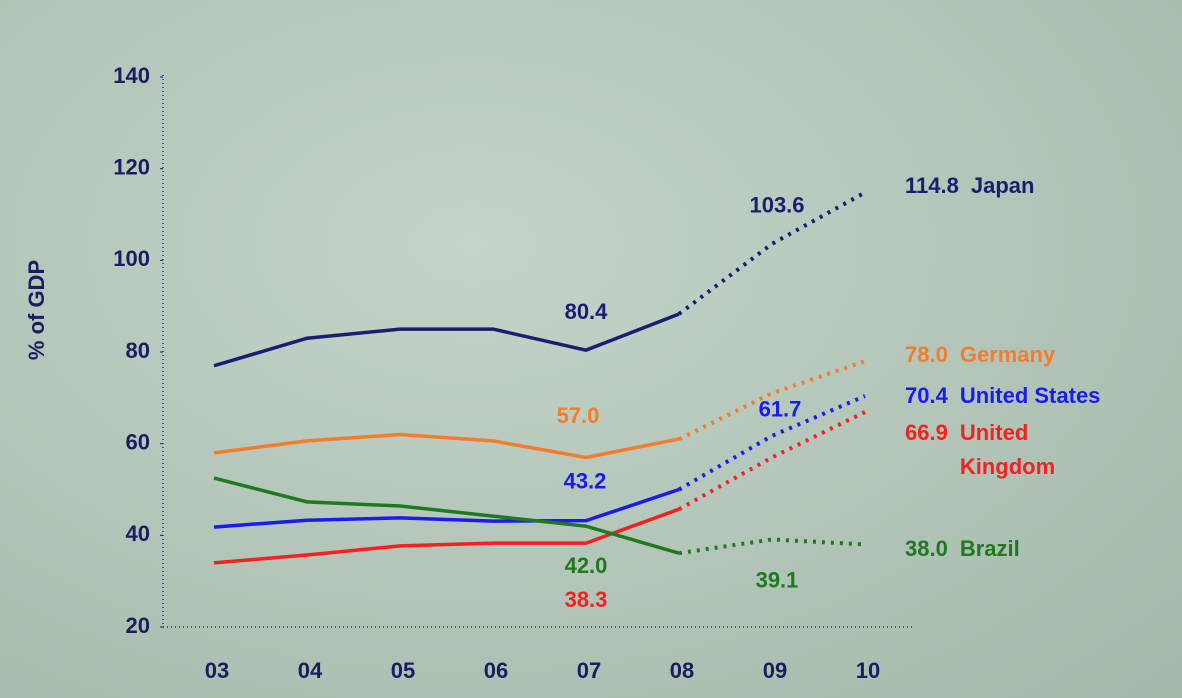  I want to click on x-tick-label: 05, so click(403, 670).